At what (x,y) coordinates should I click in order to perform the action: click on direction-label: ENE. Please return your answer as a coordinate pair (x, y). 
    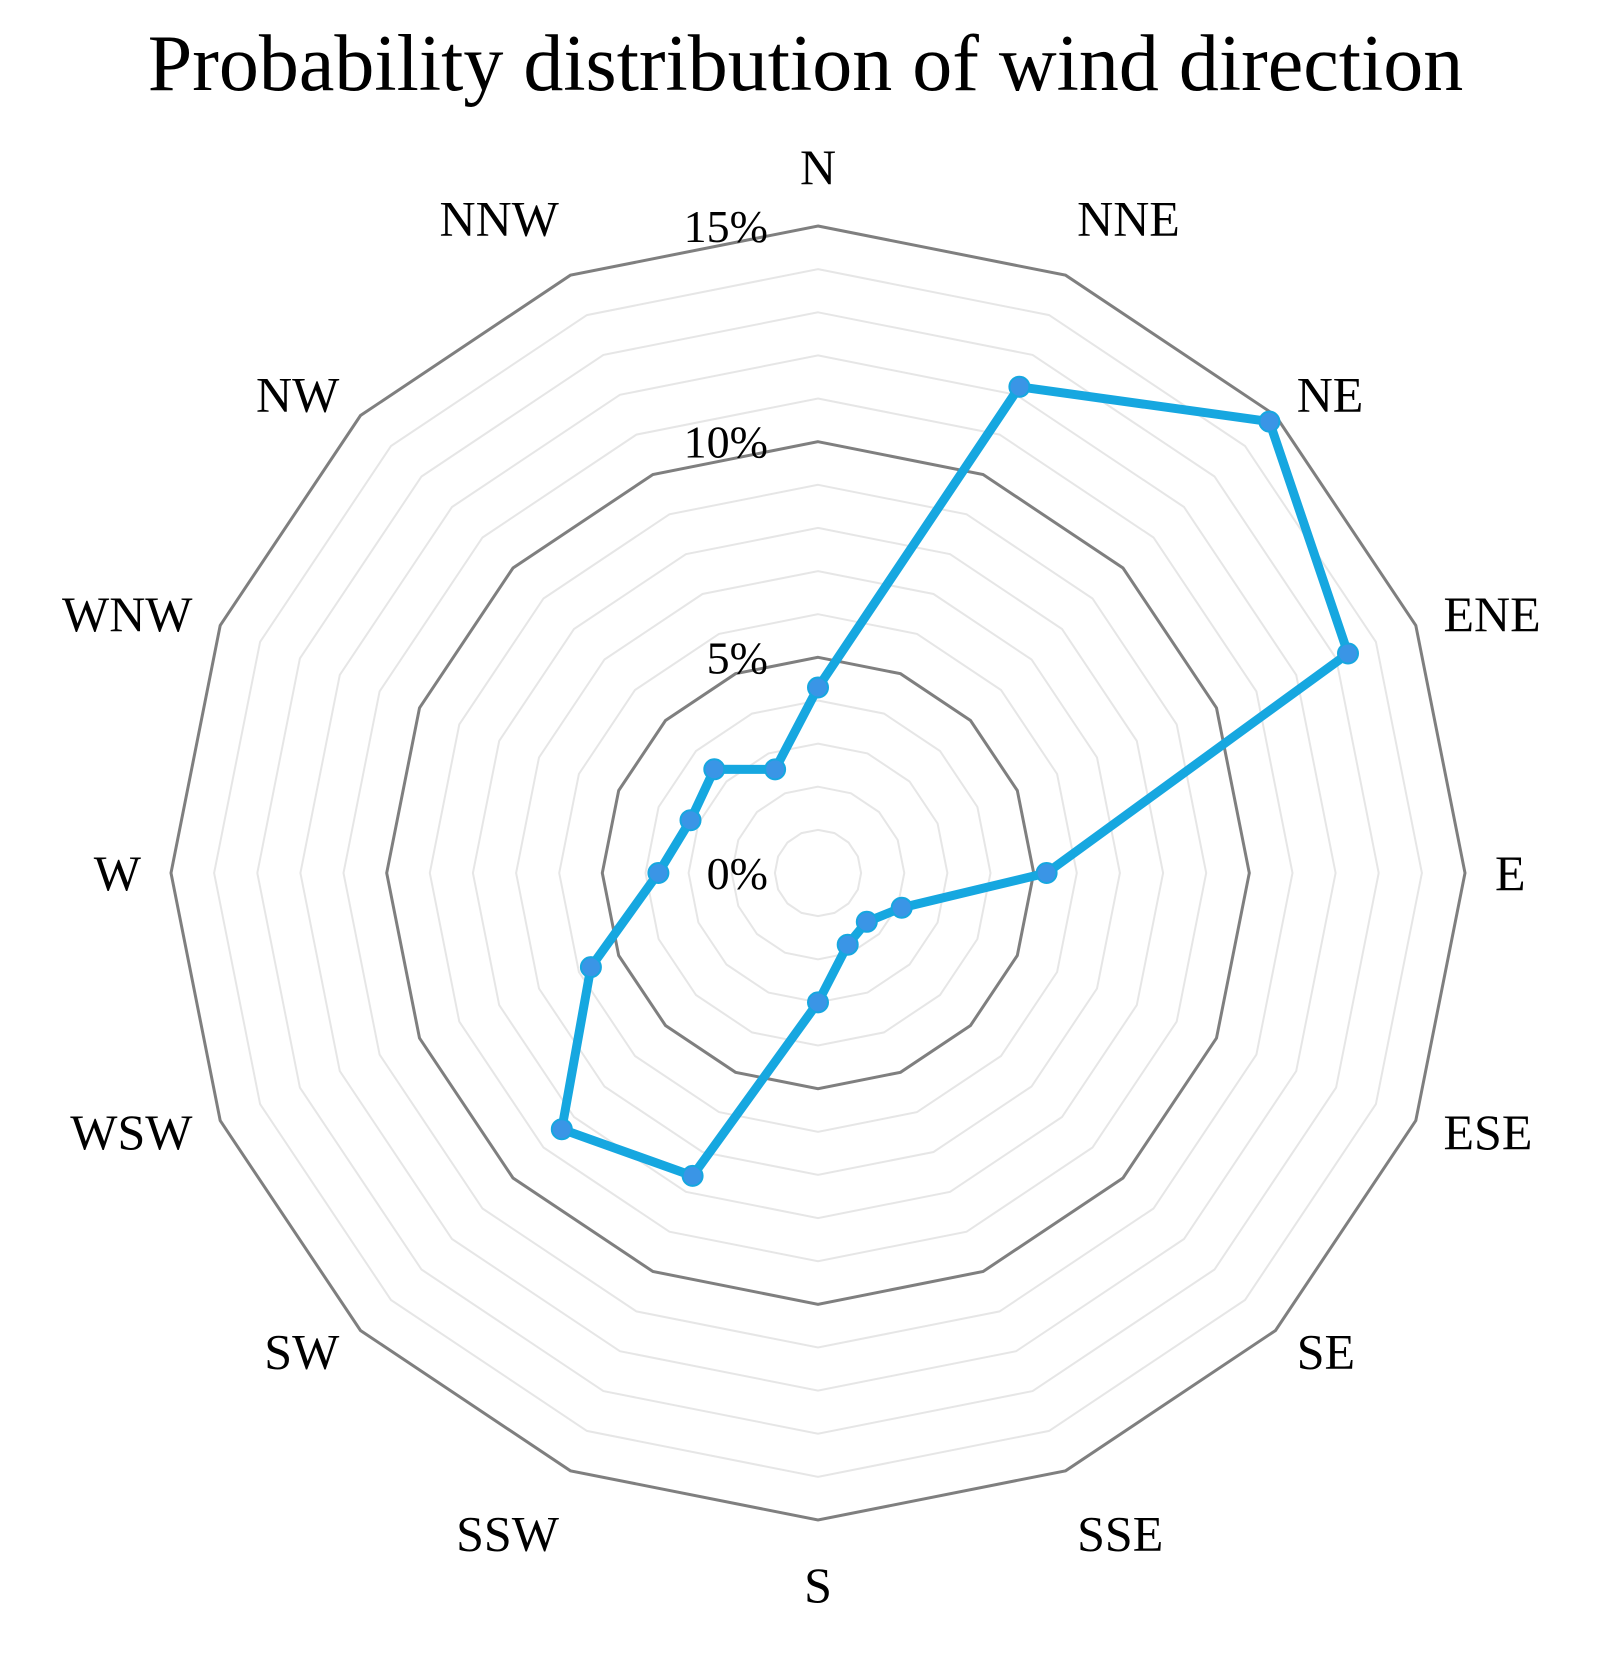
    Looking at the image, I should click on (1492, 614).